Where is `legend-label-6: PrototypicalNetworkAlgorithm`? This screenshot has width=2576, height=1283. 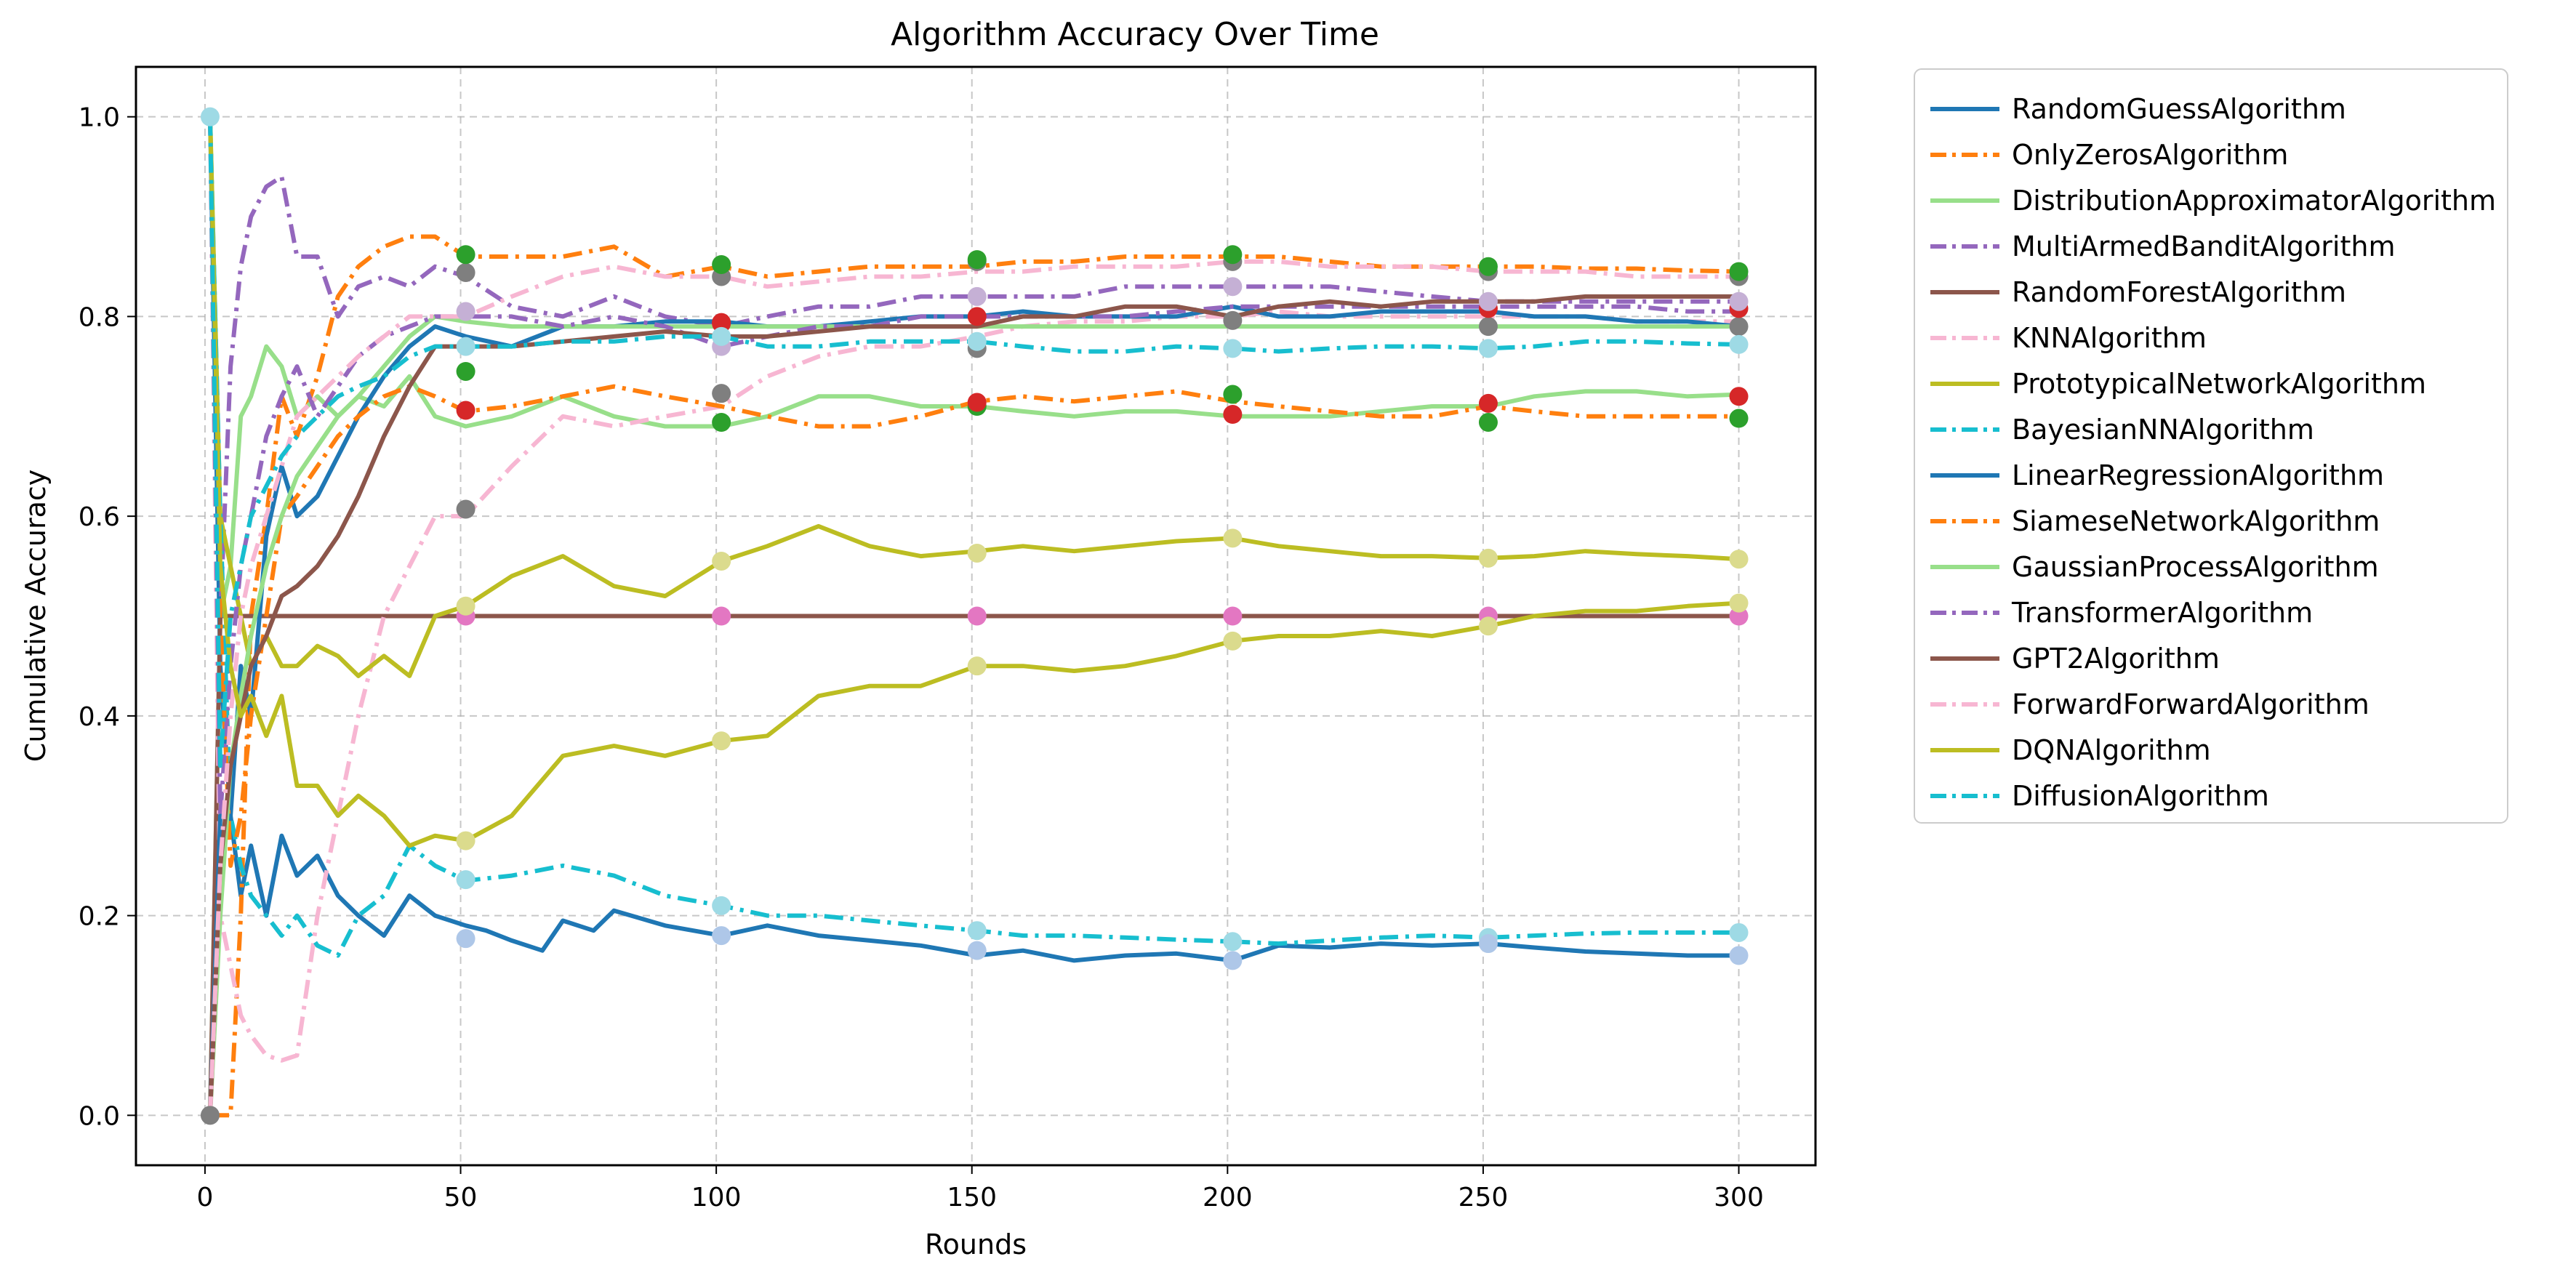
legend-label-6: PrototypicalNetworkAlgorithm is located at coordinates (2219, 384).